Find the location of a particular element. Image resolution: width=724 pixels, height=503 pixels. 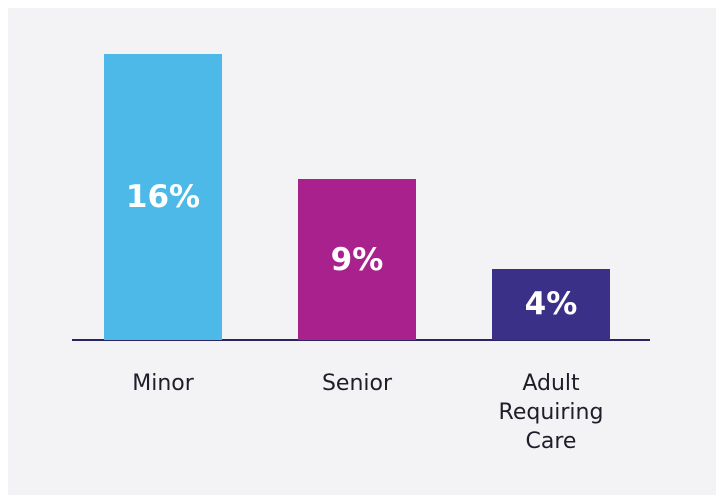

category-label: Adult Requiring Care is located at coordinates (551, 412).